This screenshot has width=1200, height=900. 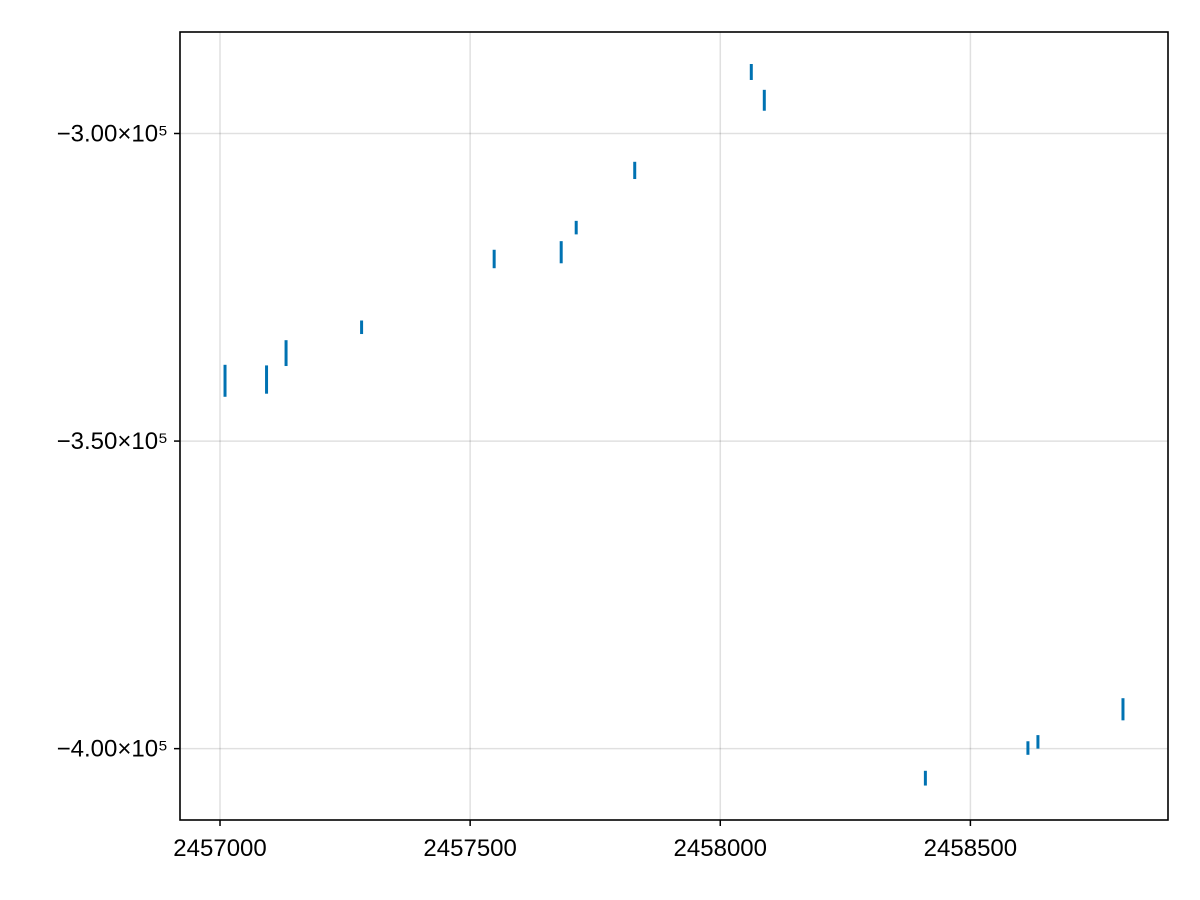 I want to click on x-tick-label: 2458000, so click(x=720, y=848).